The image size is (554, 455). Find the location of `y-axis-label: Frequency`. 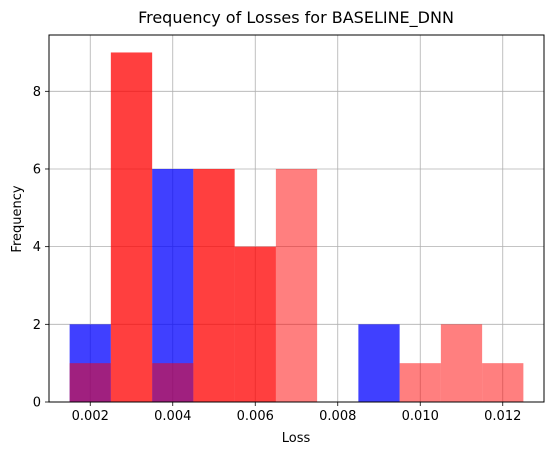

y-axis-label: Frequency is located at coordinates (17, 218).